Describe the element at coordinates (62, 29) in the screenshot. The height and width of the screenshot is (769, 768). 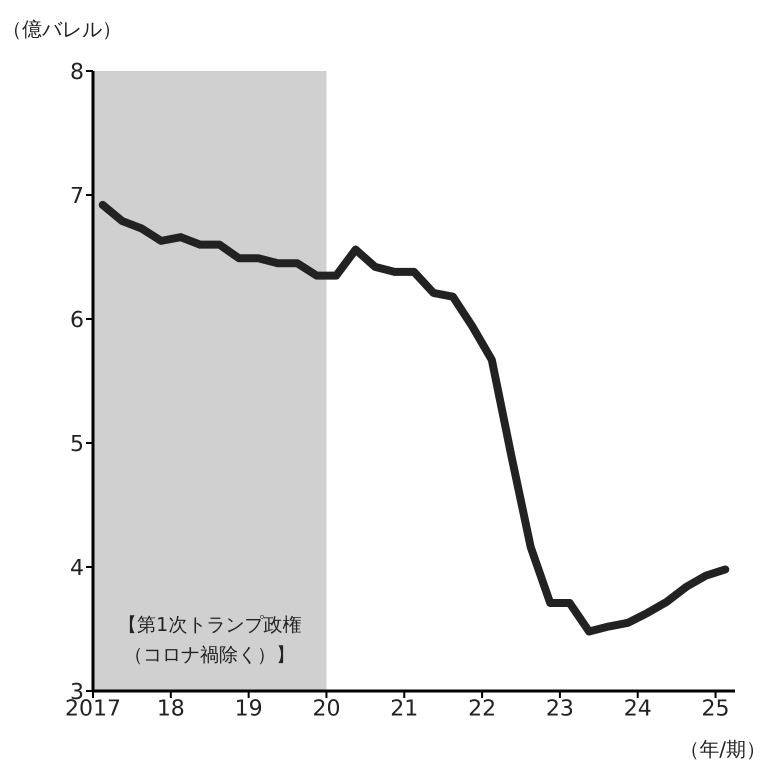
I see `y-axis-title: （億バレル）` at that location.